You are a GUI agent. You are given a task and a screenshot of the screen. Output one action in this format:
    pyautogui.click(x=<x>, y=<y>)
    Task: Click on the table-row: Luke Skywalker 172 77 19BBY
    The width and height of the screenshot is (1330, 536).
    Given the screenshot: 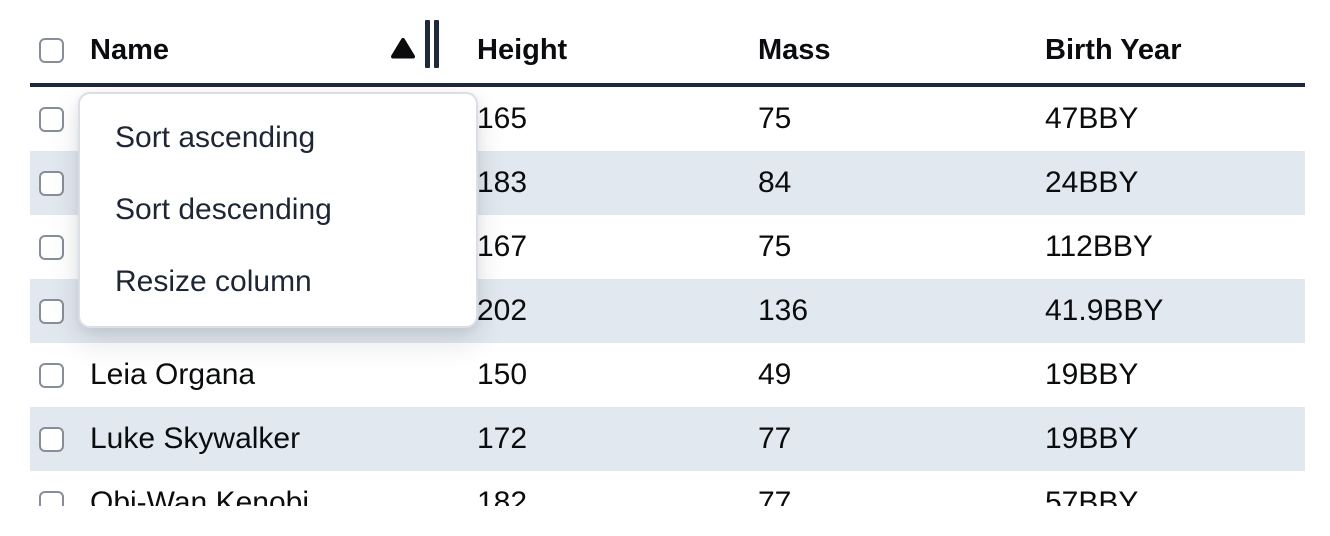 What is the action you would take?
    pyautogui.click(x=667, y=439)
    